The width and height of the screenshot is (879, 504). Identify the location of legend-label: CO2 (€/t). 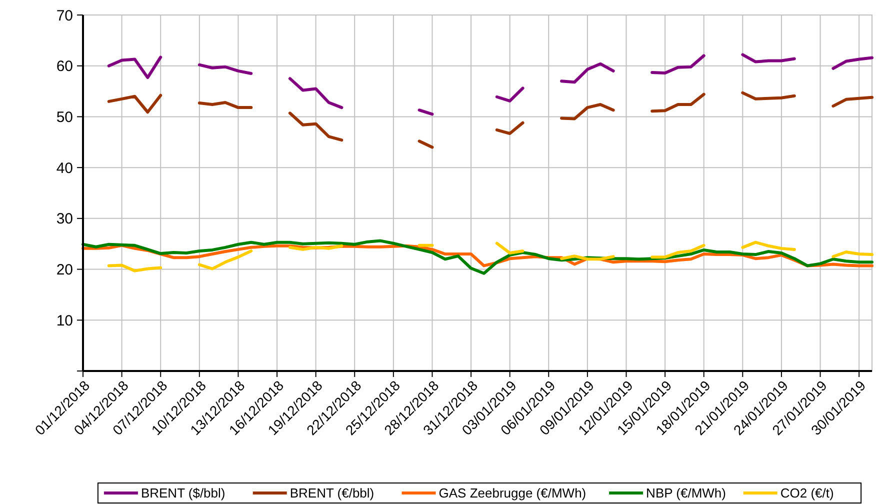
(807, 493).